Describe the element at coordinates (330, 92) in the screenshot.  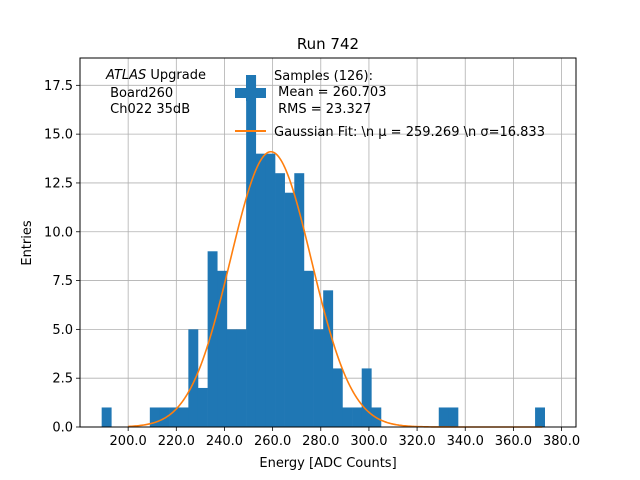
I see `legend-samples-line-2: Mean = 260.703` at that location.